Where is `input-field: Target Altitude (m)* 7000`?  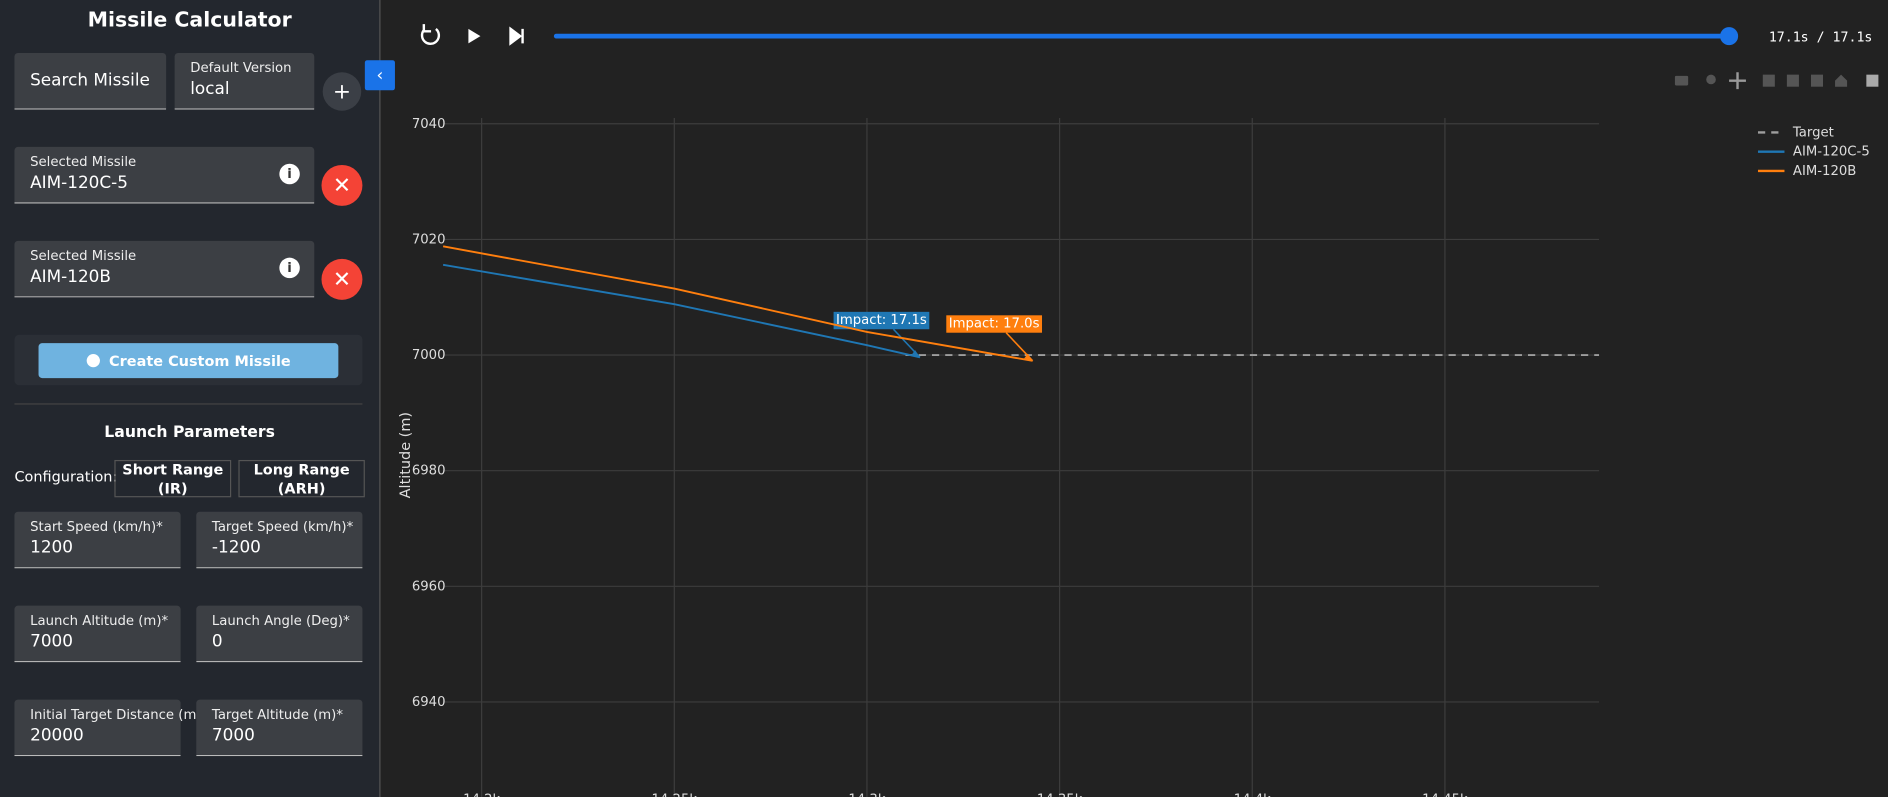
input-field: Target Altitude (m)* 7000 is located at coordinates (279, 728).